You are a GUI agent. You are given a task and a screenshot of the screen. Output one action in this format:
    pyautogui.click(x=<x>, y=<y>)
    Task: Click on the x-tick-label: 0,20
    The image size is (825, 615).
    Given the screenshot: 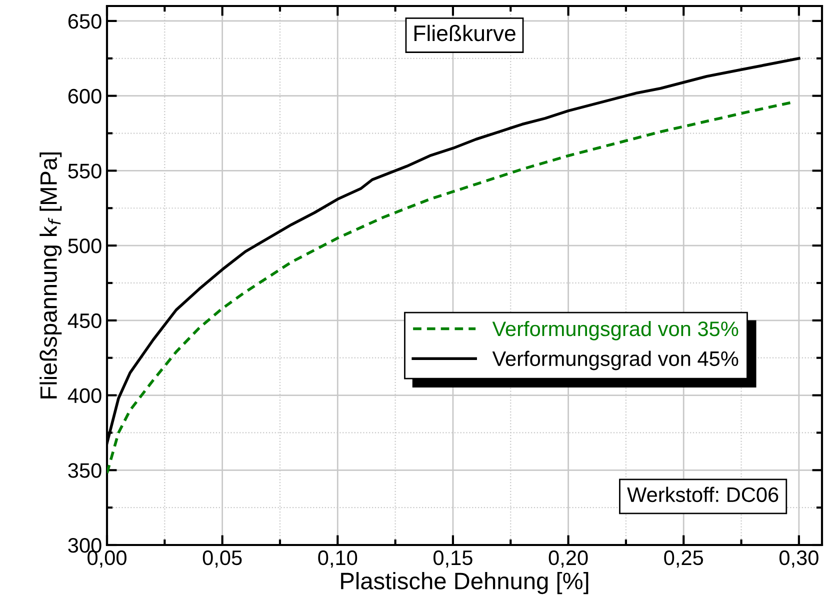 What is the action you would take?
    pyautogui.click(x=568, y=559)
    